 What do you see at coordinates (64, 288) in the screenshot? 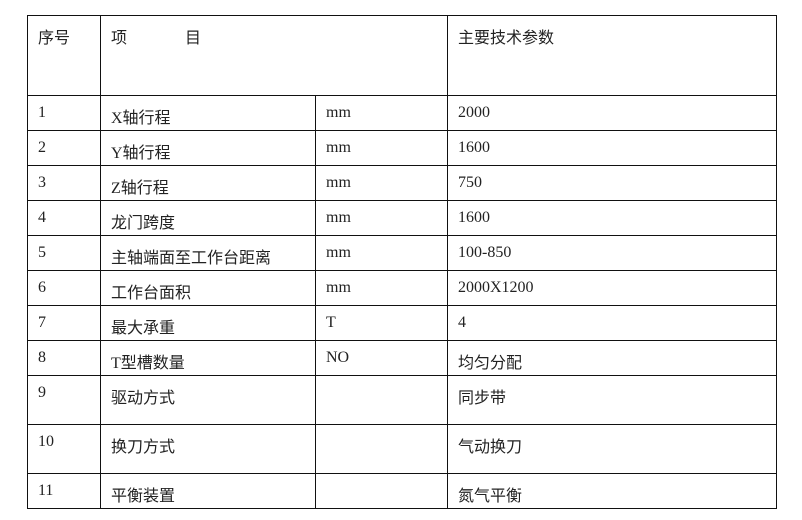
I see `cell-no: 6` at bounding box center [64, 288].